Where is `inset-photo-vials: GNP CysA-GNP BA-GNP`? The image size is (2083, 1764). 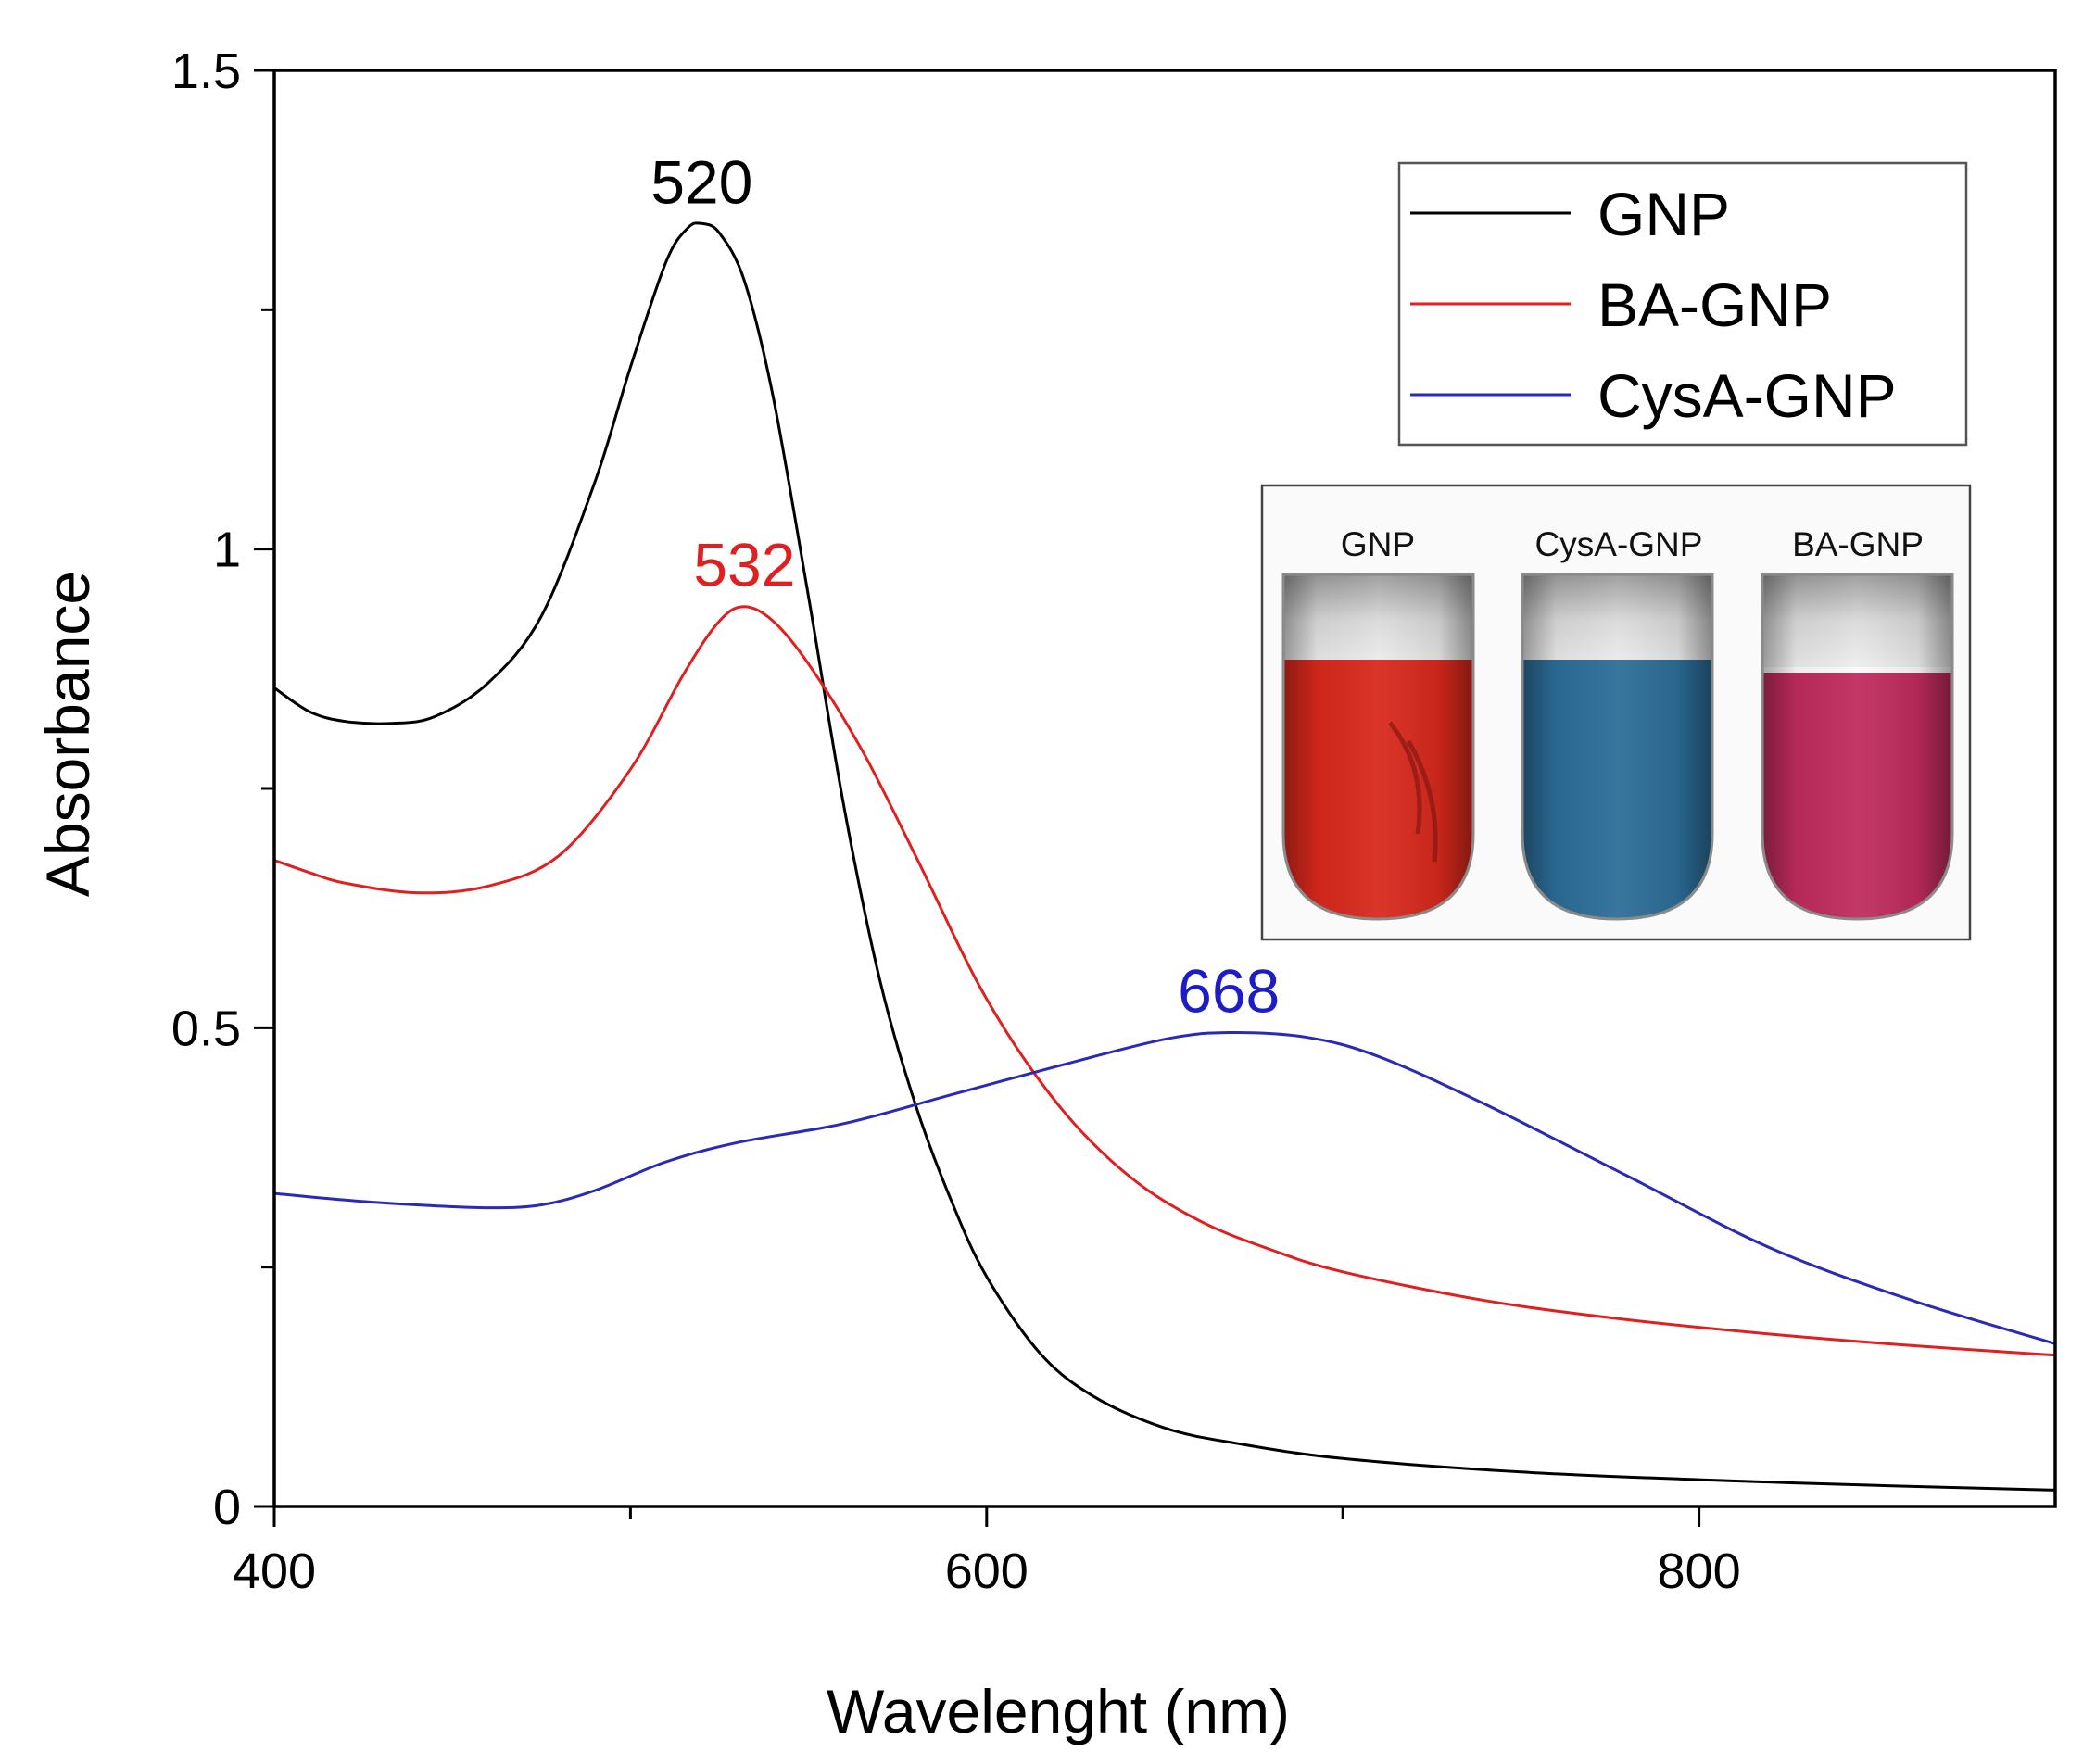
inset-photo-vials: GNP CysA-GNP BA-GNP is located at coordinates (1616, 712).